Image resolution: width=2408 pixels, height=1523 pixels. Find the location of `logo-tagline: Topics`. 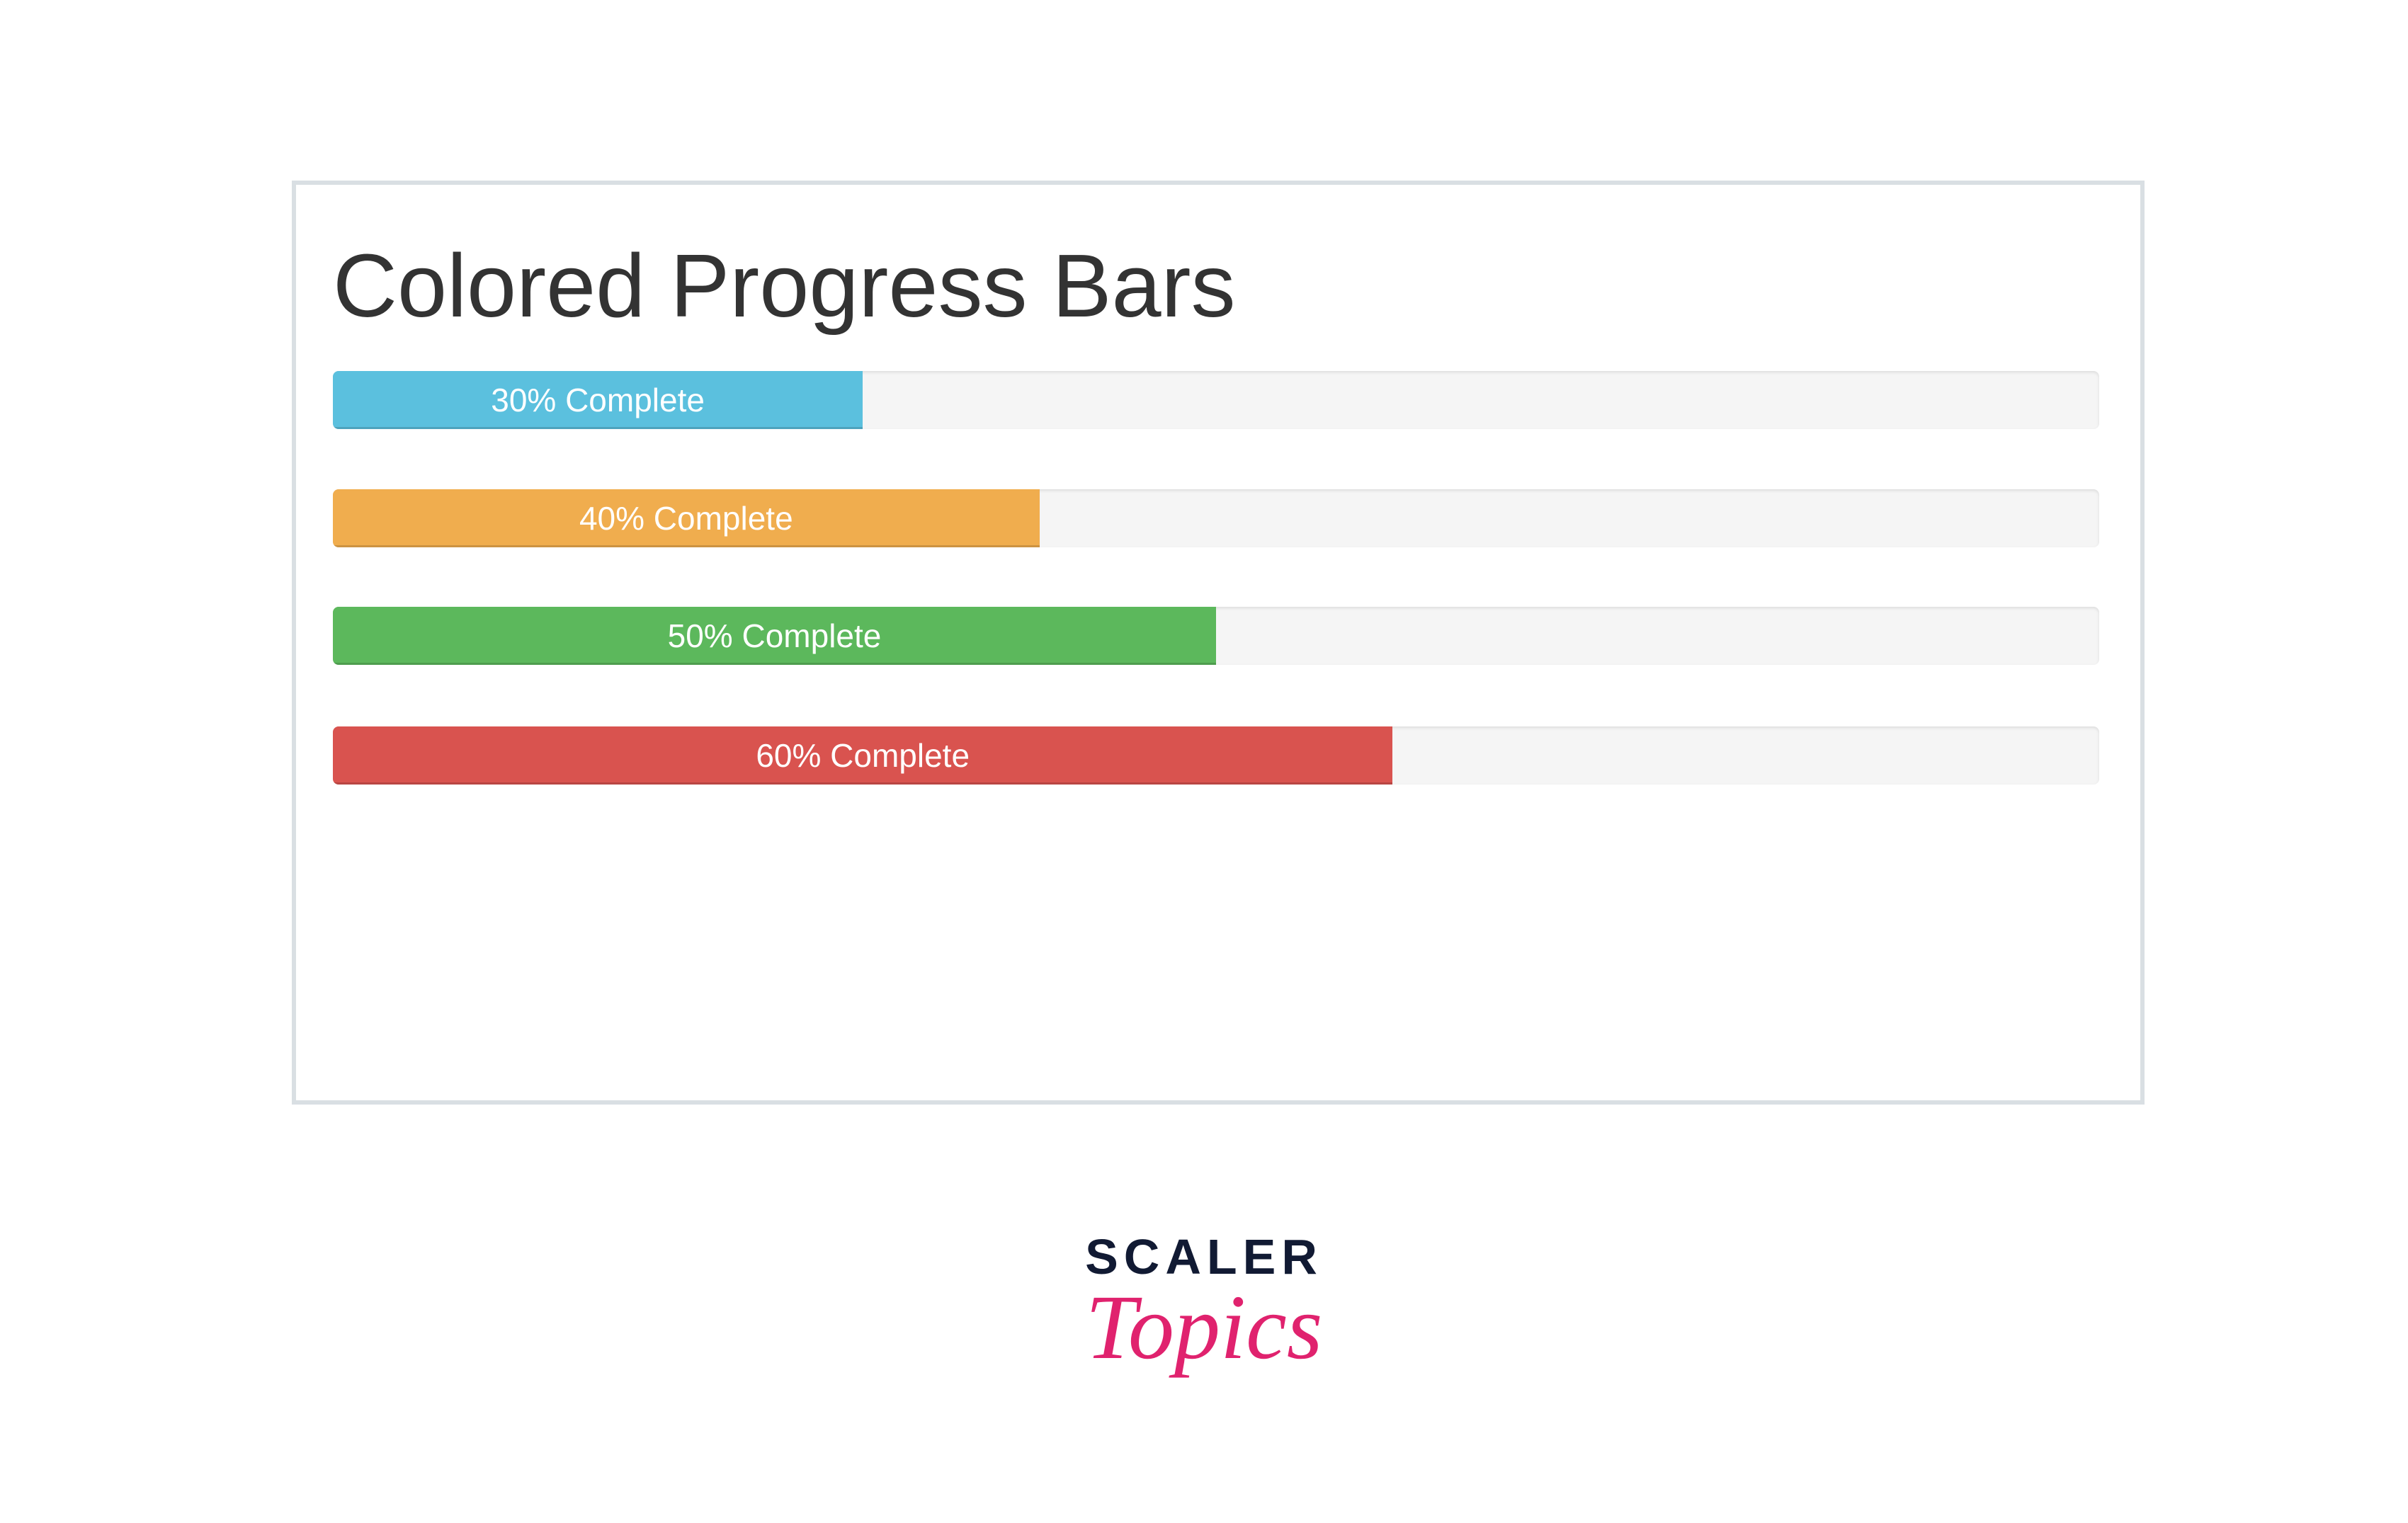

logo-tagline: Topics is located at coordinates (1204, 1328).